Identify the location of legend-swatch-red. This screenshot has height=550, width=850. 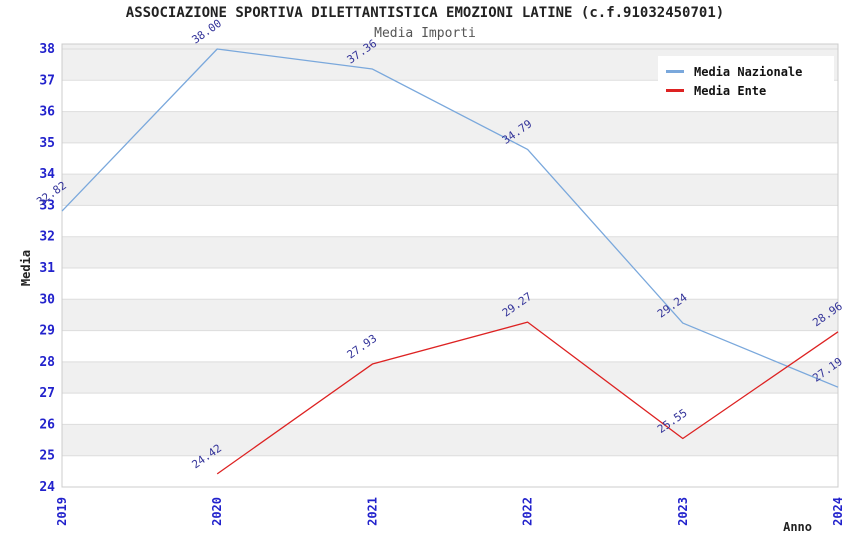
(675, 90).